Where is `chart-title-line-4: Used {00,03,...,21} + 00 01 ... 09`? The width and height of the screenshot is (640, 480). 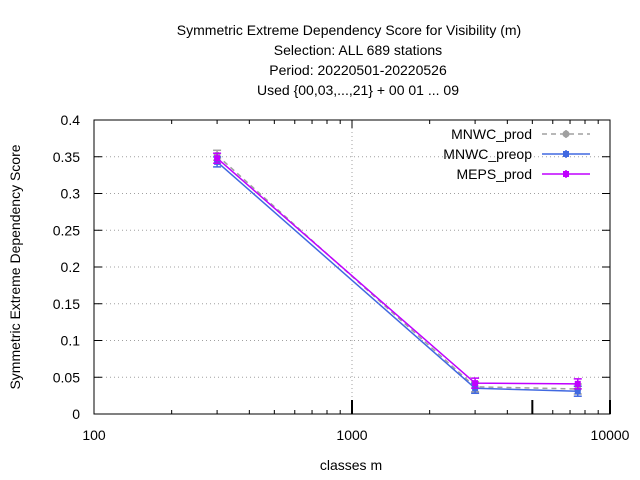 chart-title-line-4: Used {00,03,...,21} + 00 01 ... 09 is located at coordinates (358, 90).